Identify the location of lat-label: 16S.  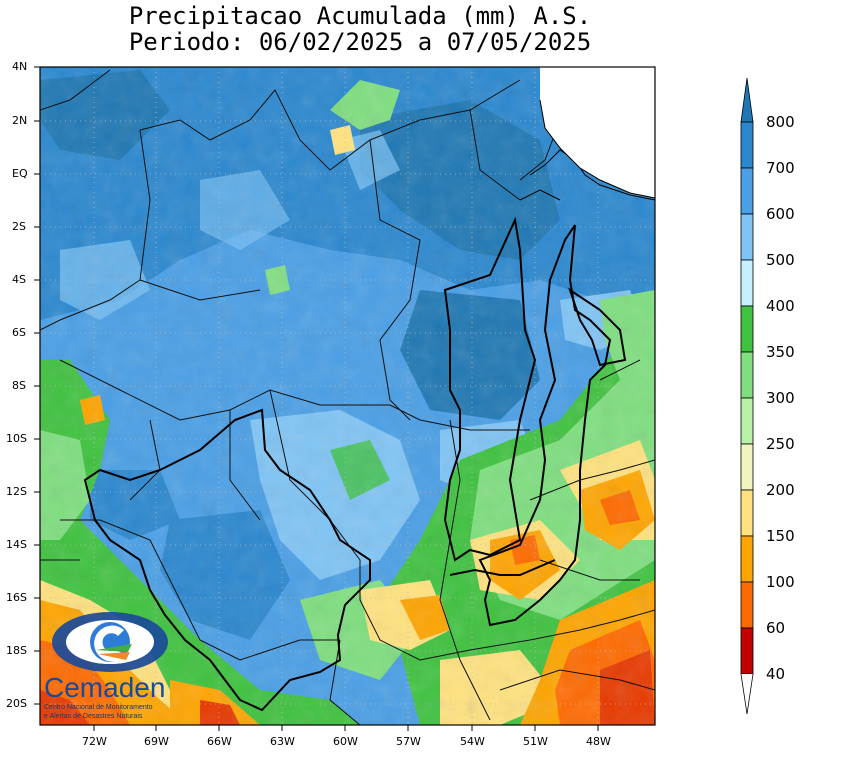
(16, 597).